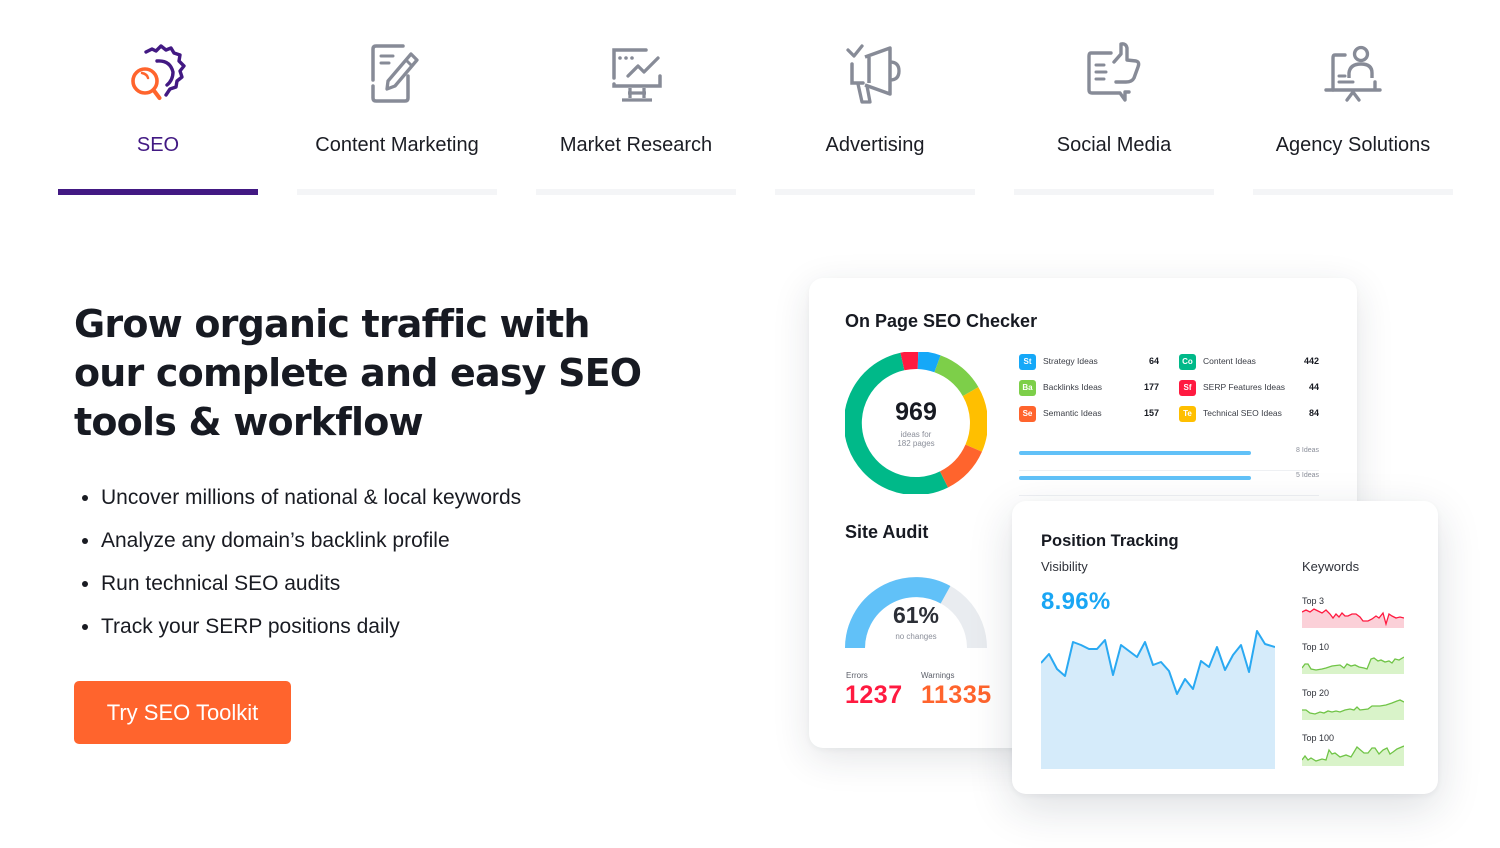 Image resolution: width=1500 pixels, height=848 pixels. I want to click on ideas-donut-chart: 969 ideas for 182 pages, so click(915, 422).